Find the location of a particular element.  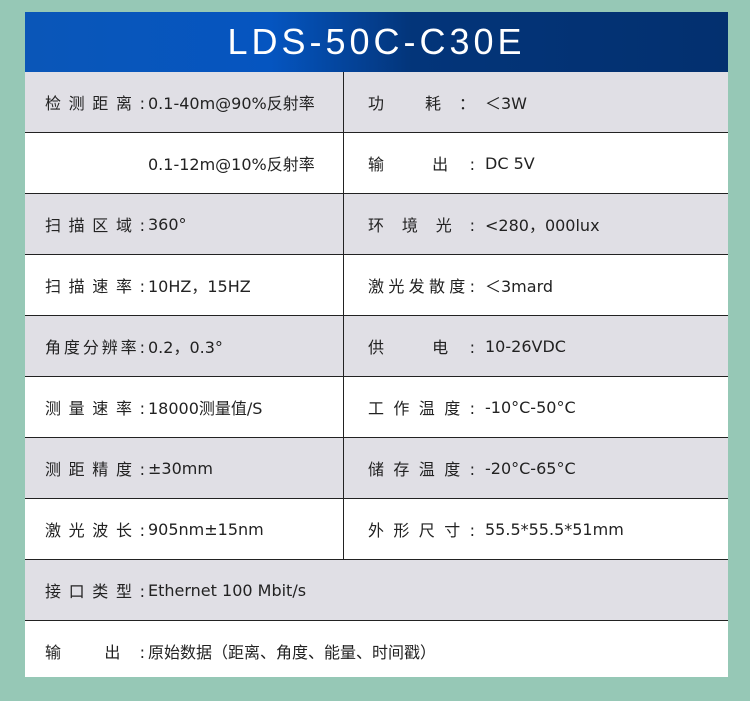

spec-value: -10°C-50°C is located at coordinates (530, 407).